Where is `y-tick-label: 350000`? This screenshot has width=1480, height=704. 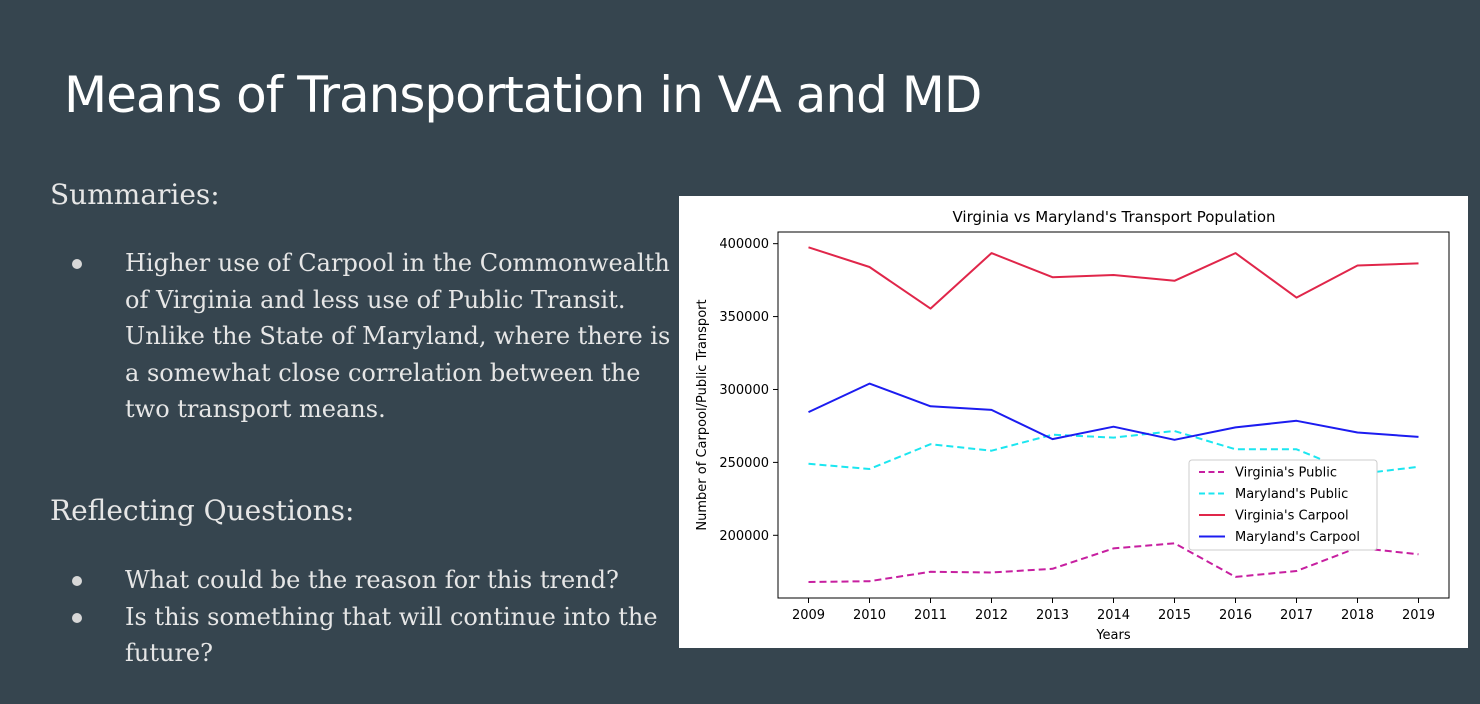 y-tick-label: 350000 is located at coordinates (744, 317).